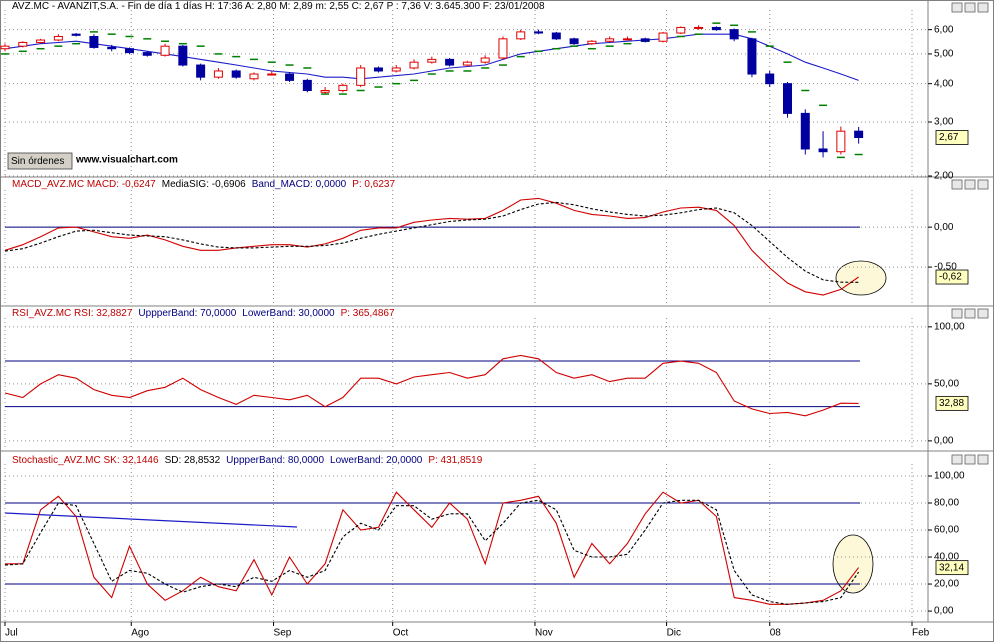  I want to click on x-tick-label: Ago, so click(140, 633).